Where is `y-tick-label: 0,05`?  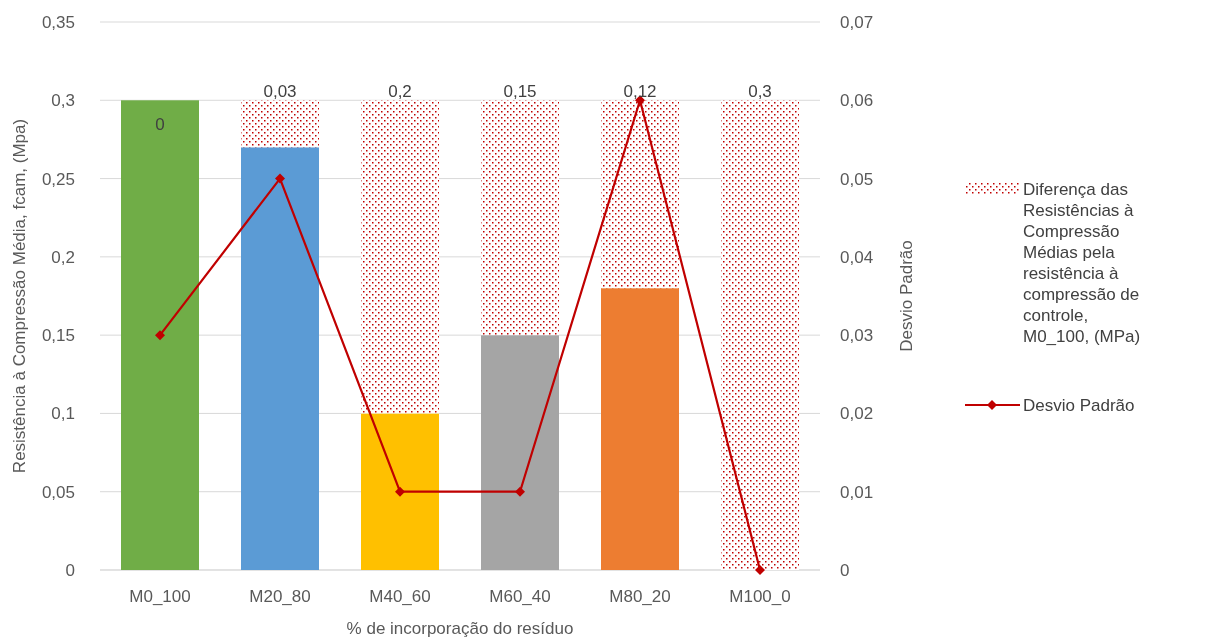
y-tick-label: 0,05 is located at coordinates (58, 492).